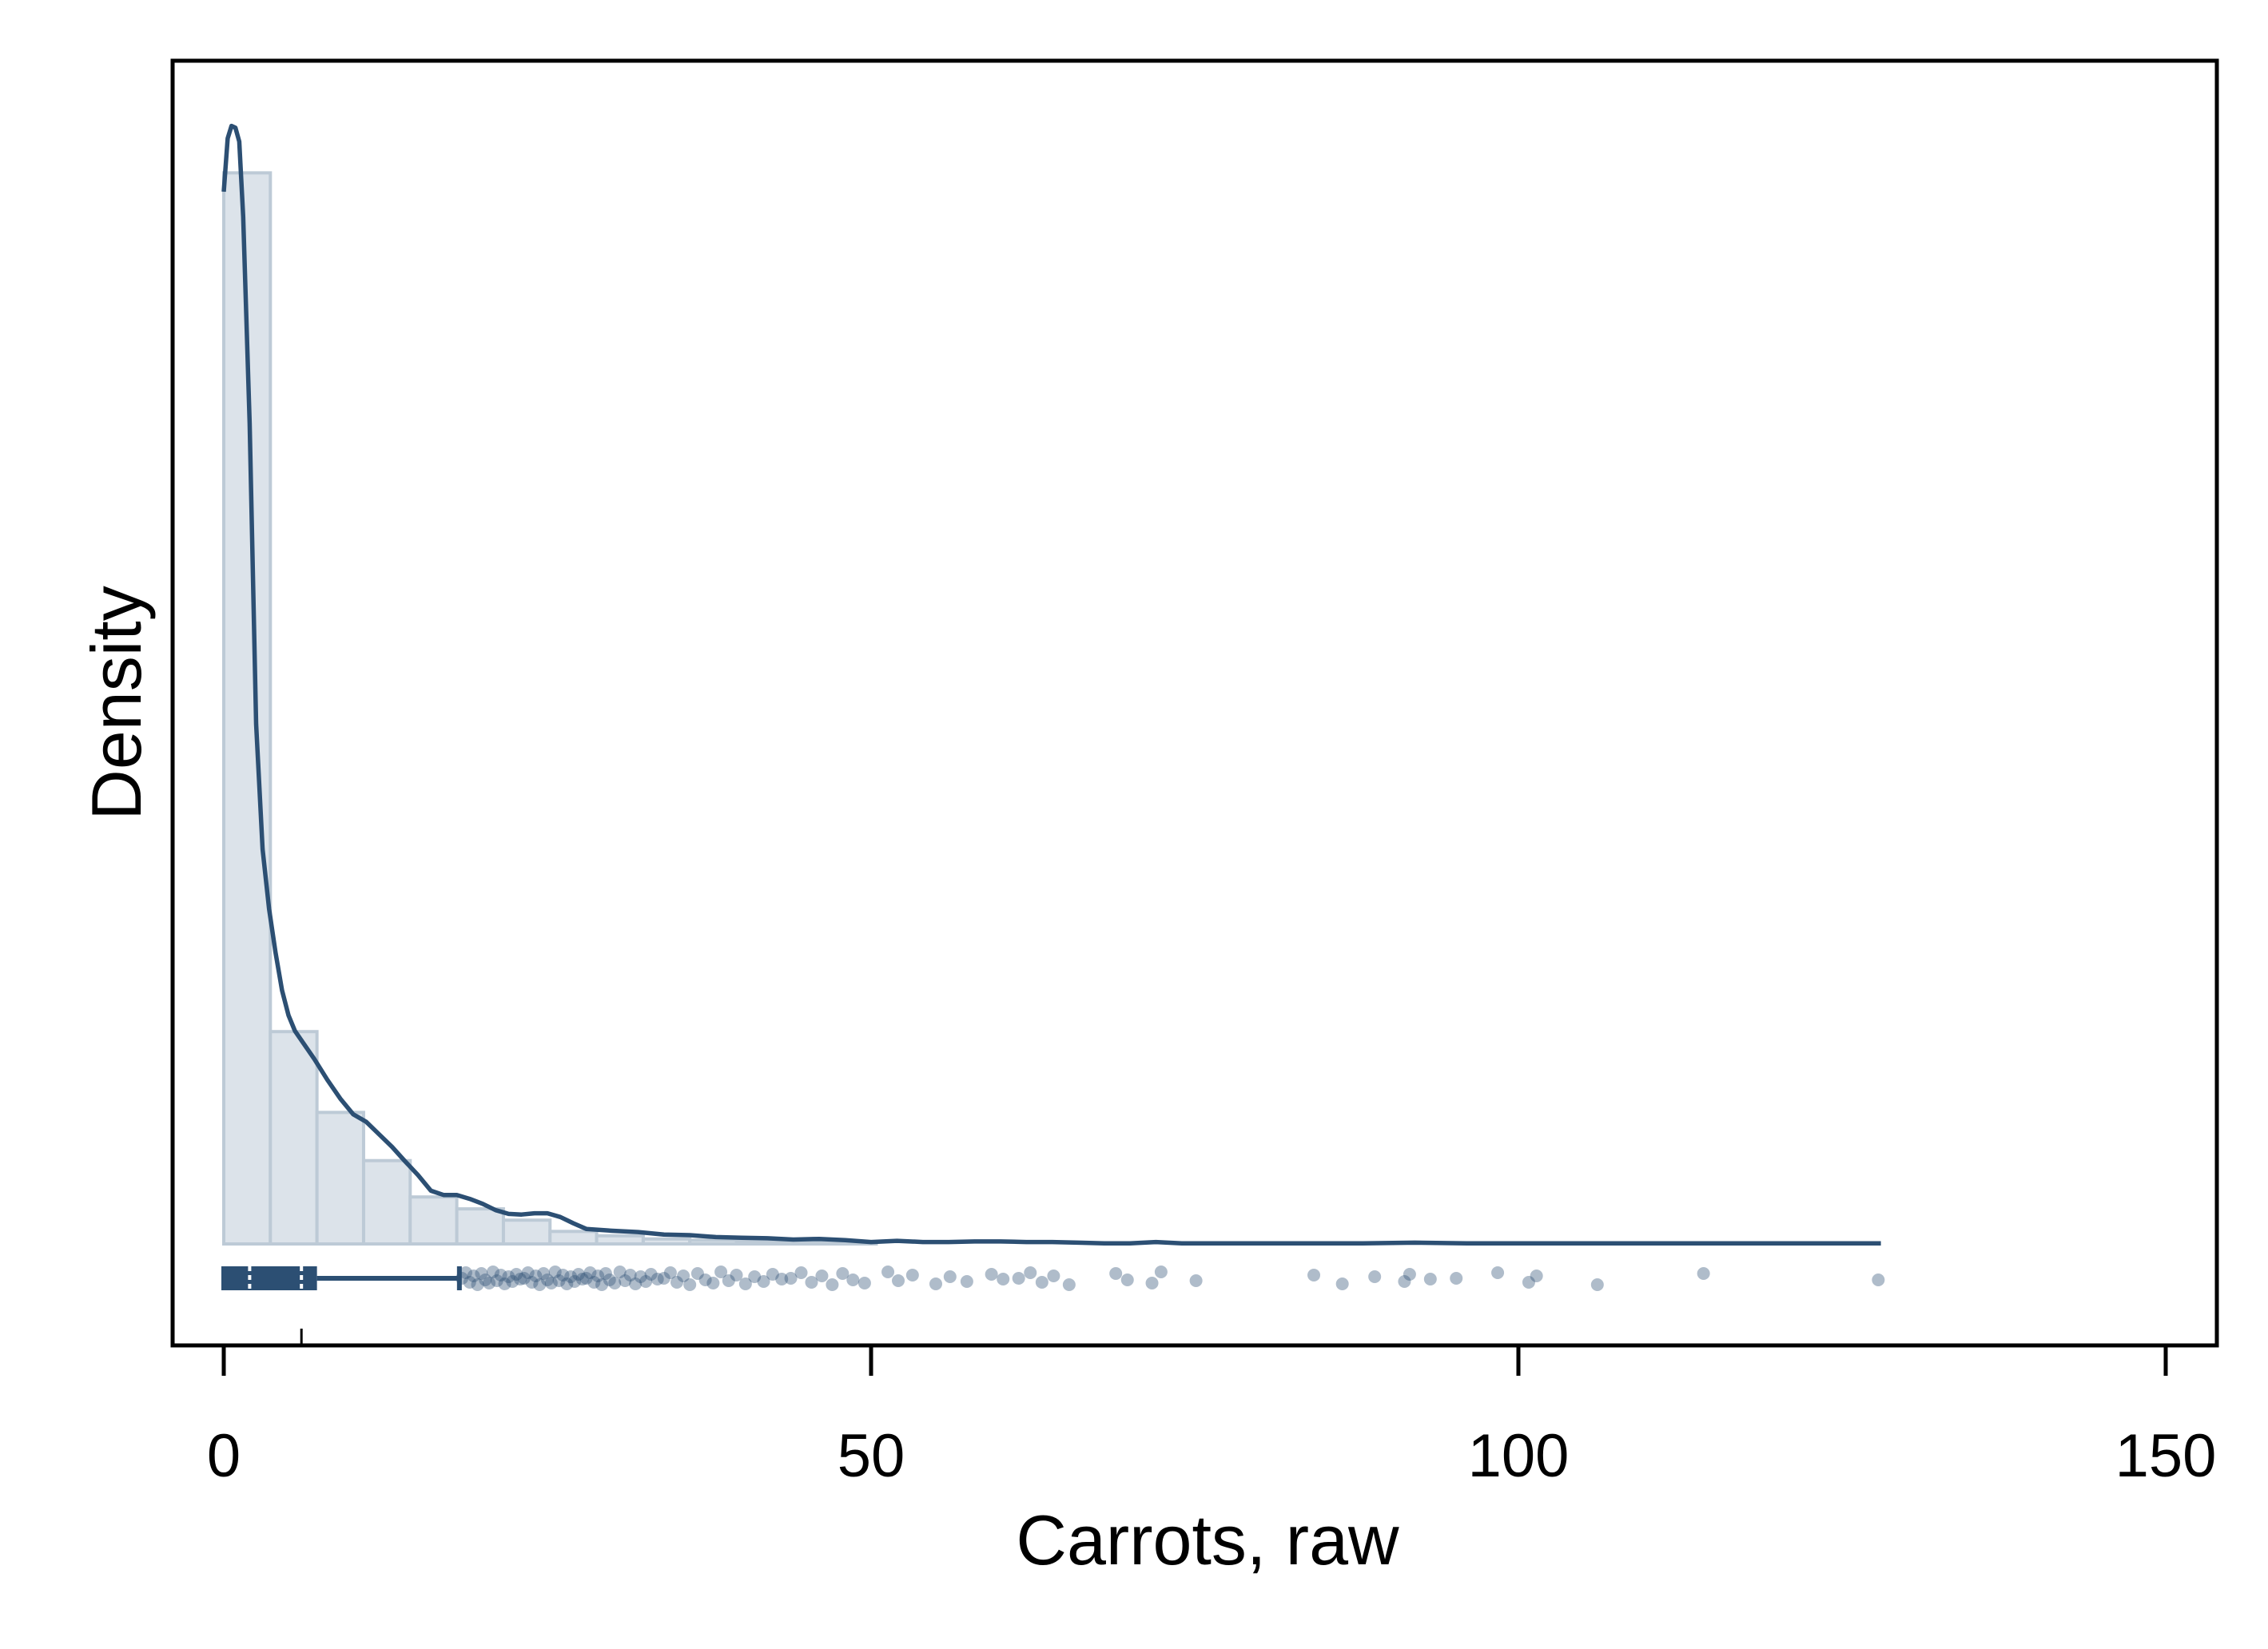 The height and width of the screenshot is (1649, 2268). What do you see at coordinates (1207, 1539) in the screenshot?
I see `x-axis-label: Carrots, raw` at bounding box center [1207, 1539].